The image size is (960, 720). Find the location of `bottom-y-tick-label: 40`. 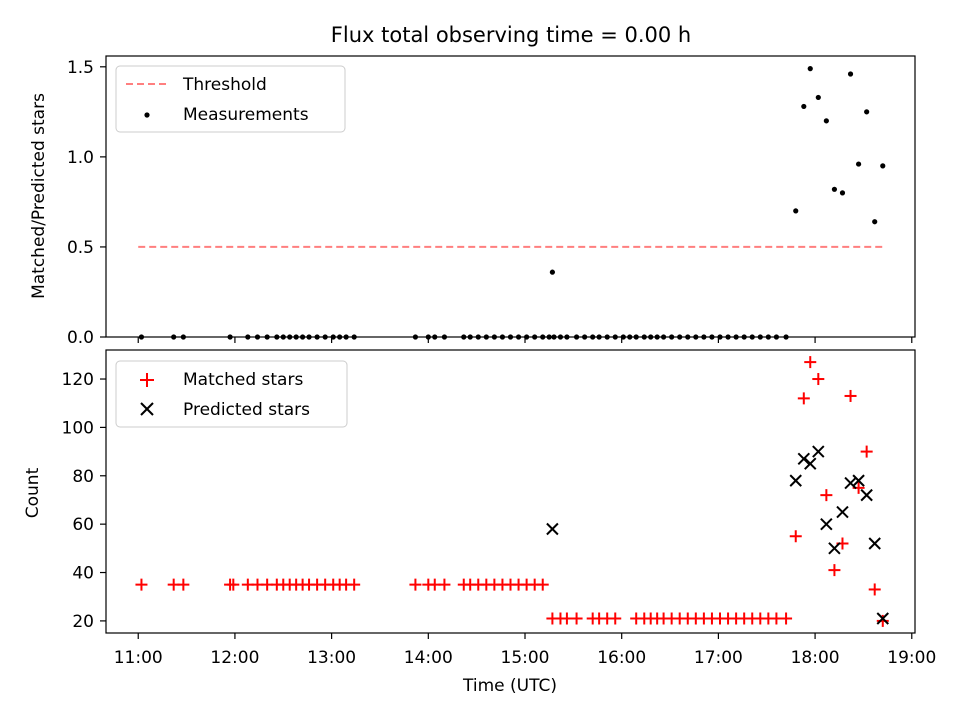

bottom-y-tick-label: 40 is located at coordinates (83, 574).